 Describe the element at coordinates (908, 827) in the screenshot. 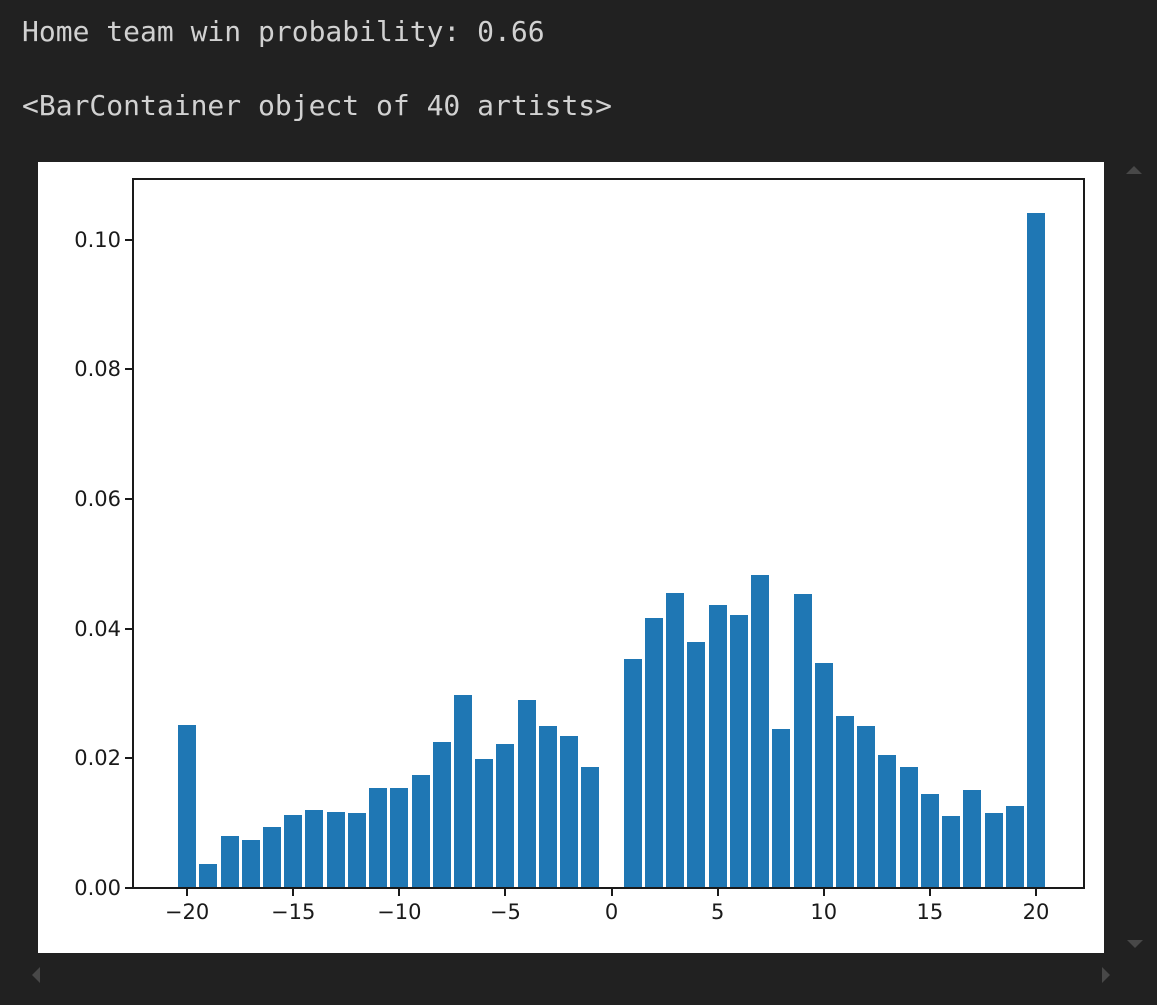

I see `bar-x14` at that location.